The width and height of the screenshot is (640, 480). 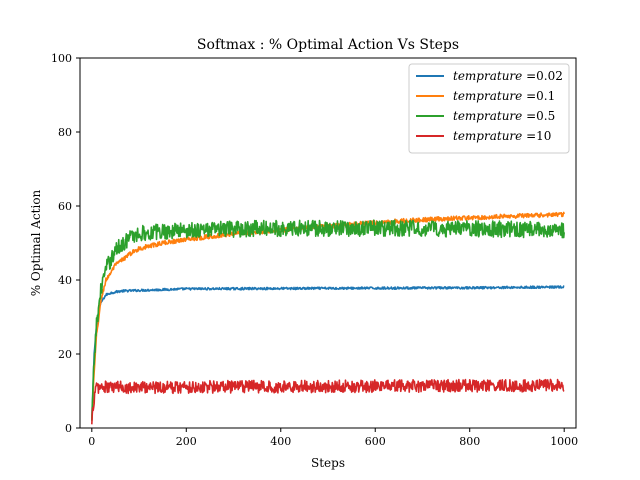 What do you see at coordinates (489, 108) in the screenshot?
I see `legend-box` at bounding box center [489, 108].